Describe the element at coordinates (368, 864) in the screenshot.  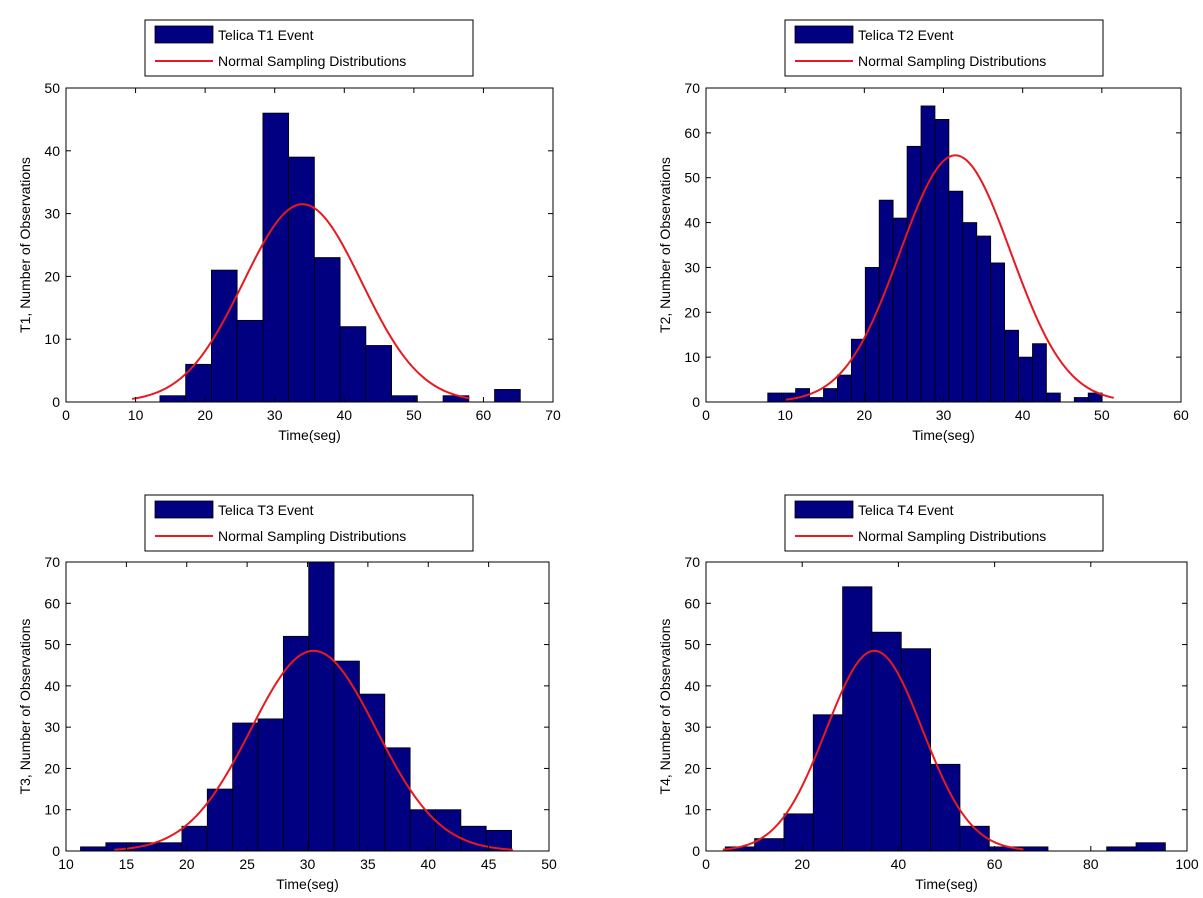
I see `x-tick-label: 35` at that location.